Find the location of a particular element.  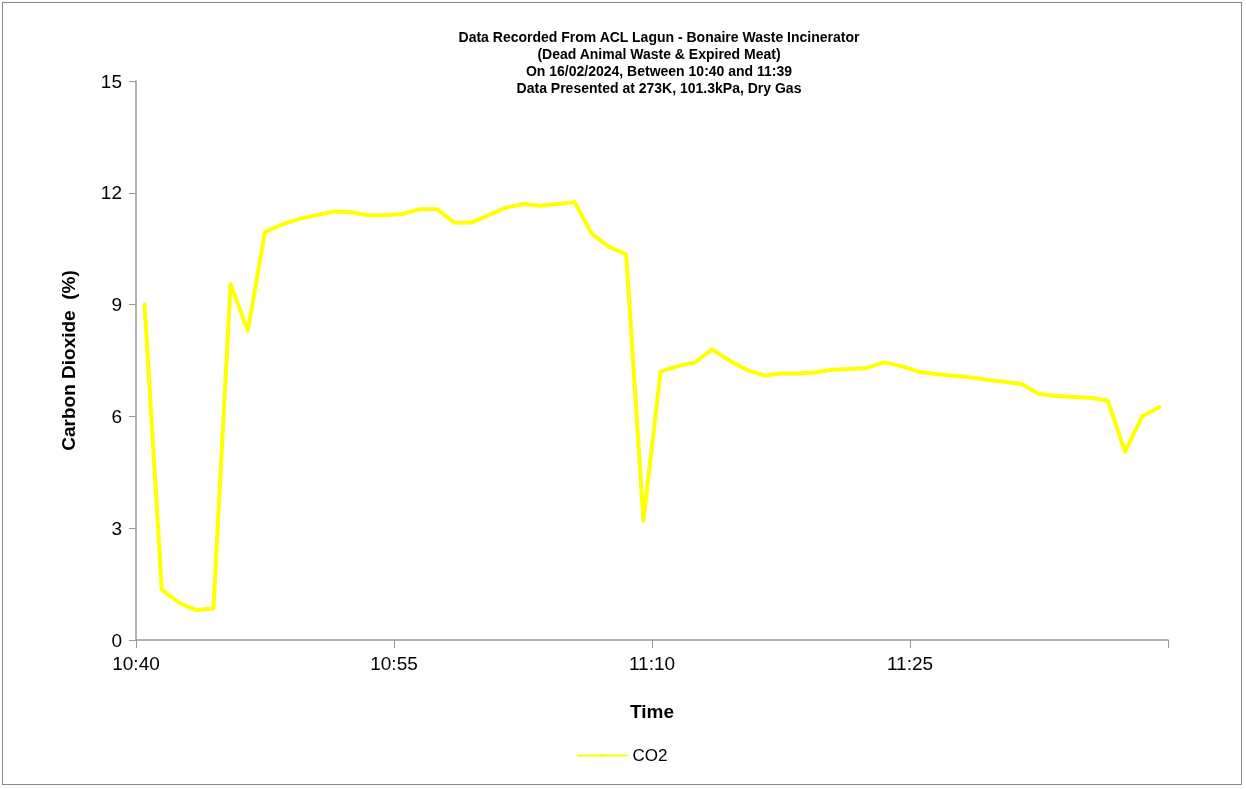

x-axis-title: Time is located at coordinates (652, 711).